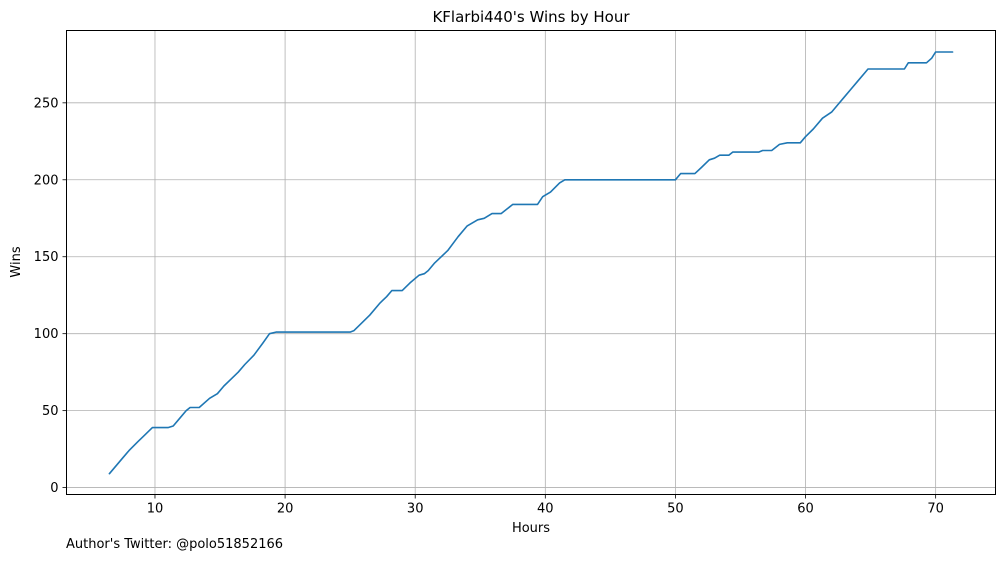 This screenshot has height=562, width=1005. What do you see at coordinates (155, 509) in the screenshot?
I see `x-tick-label-10: 10` at bounding box center [155, 509].